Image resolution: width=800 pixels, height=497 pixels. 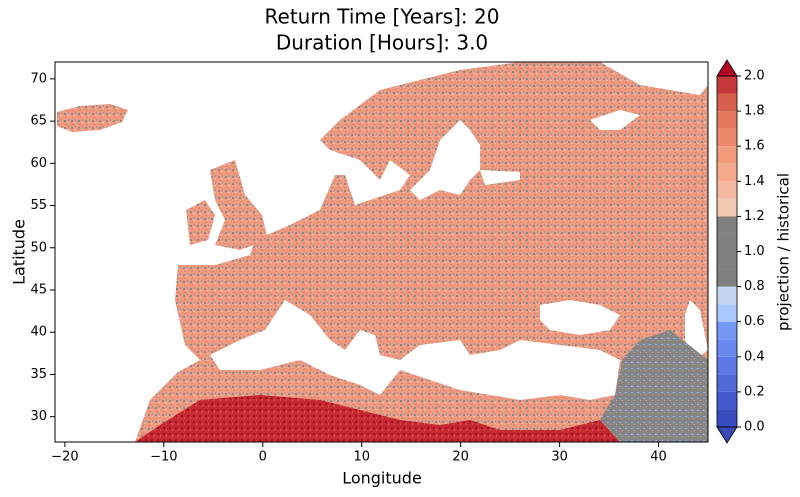 I want to click on y-tick-label: 60, so click(x=38, y=163).